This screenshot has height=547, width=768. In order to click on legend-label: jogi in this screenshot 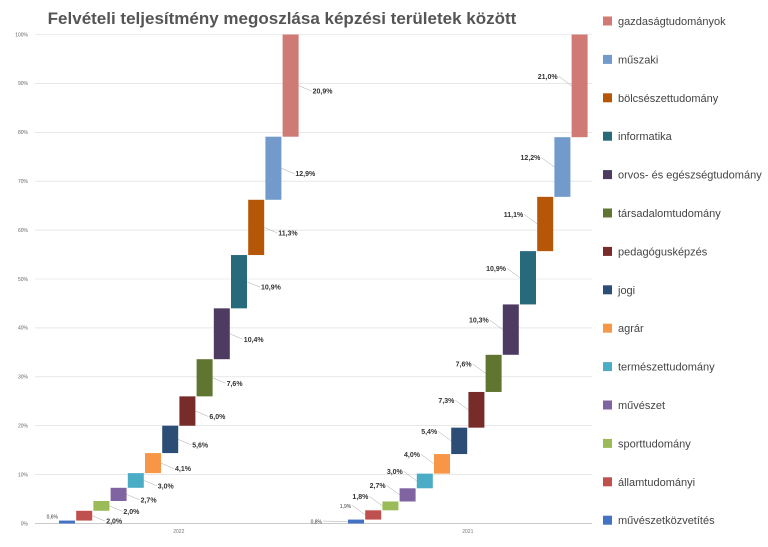, I will do `click(626, 291)`.